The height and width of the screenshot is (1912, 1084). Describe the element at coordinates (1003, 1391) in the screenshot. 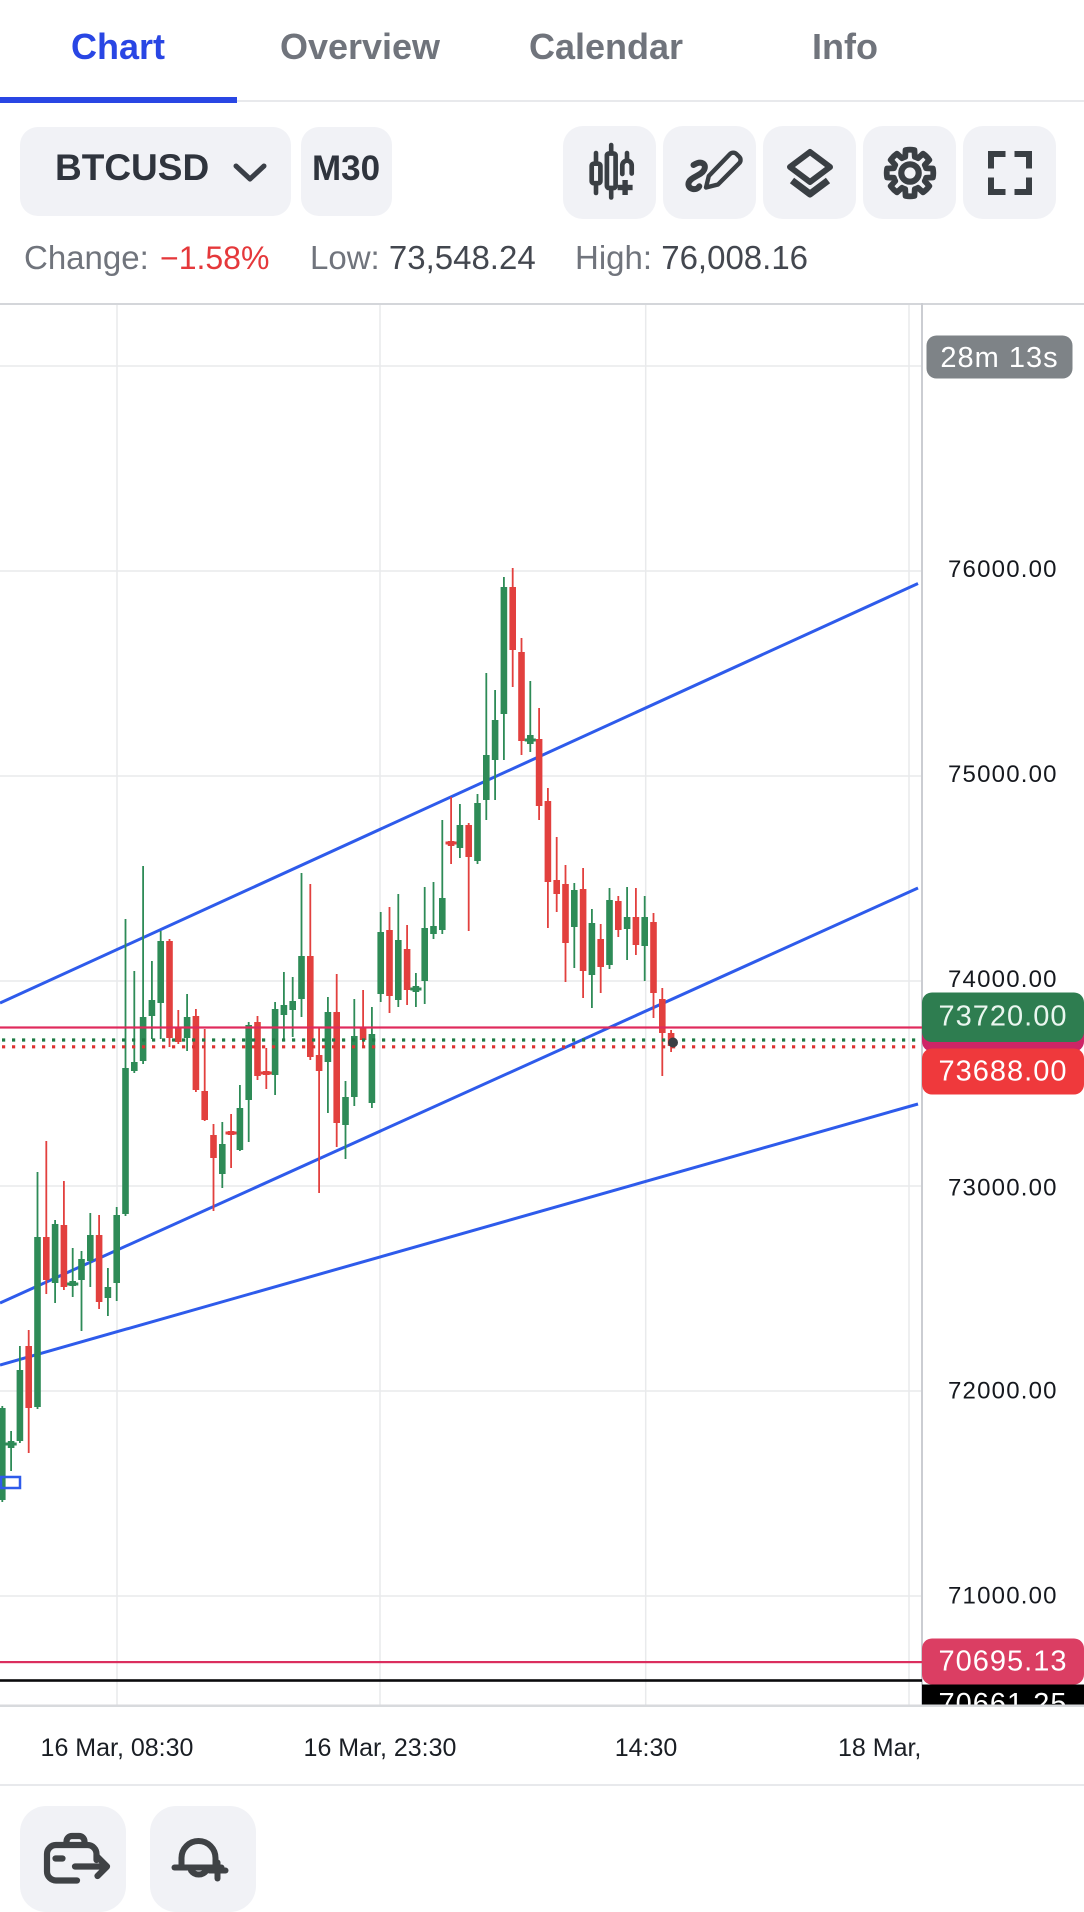

I see `svg-text: 72000.00` at that location.